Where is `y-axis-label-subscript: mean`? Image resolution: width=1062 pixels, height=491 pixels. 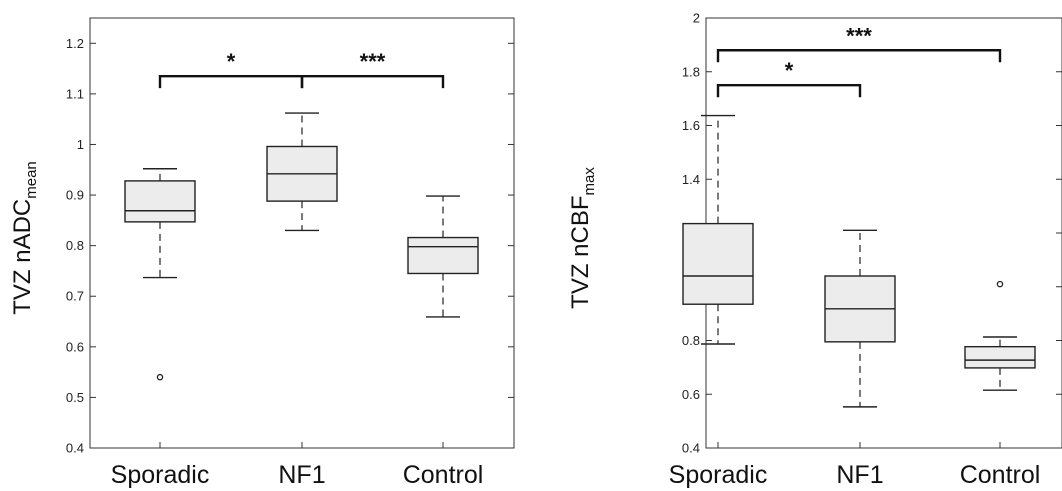
y-axis-label-subscript: mean is located at coordinates (31, 180).